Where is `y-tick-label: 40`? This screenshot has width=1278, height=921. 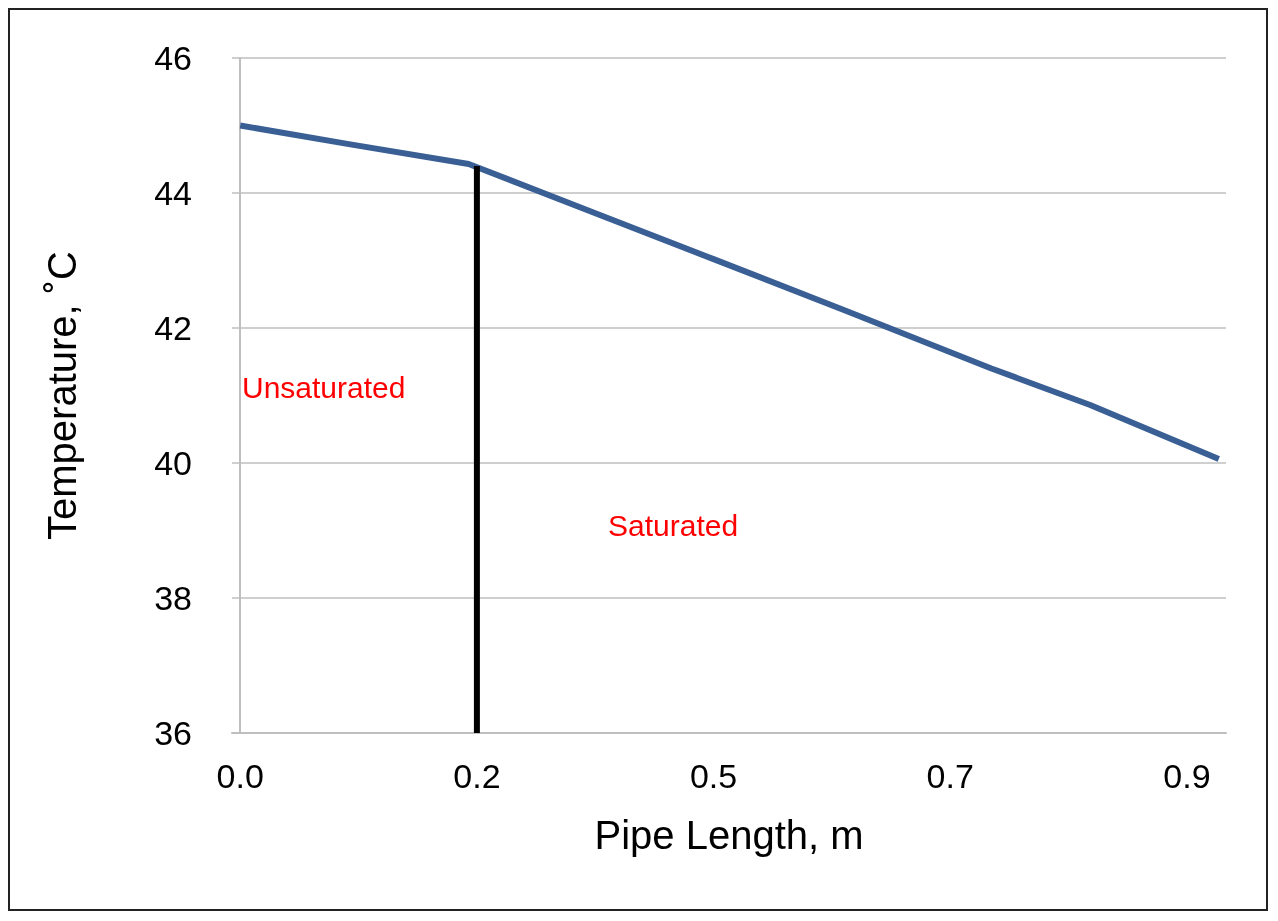
y-tick-label: 40 is located at coordinates (173, 463).